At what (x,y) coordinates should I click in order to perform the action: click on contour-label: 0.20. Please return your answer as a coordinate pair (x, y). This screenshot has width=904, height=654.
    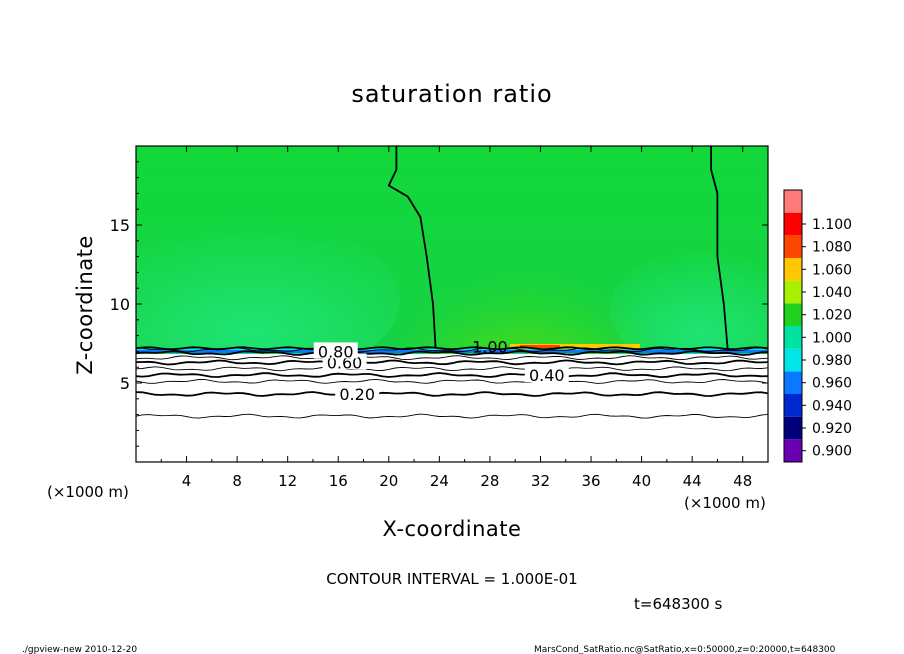
    Looking at the image, I should click on (357, 394).